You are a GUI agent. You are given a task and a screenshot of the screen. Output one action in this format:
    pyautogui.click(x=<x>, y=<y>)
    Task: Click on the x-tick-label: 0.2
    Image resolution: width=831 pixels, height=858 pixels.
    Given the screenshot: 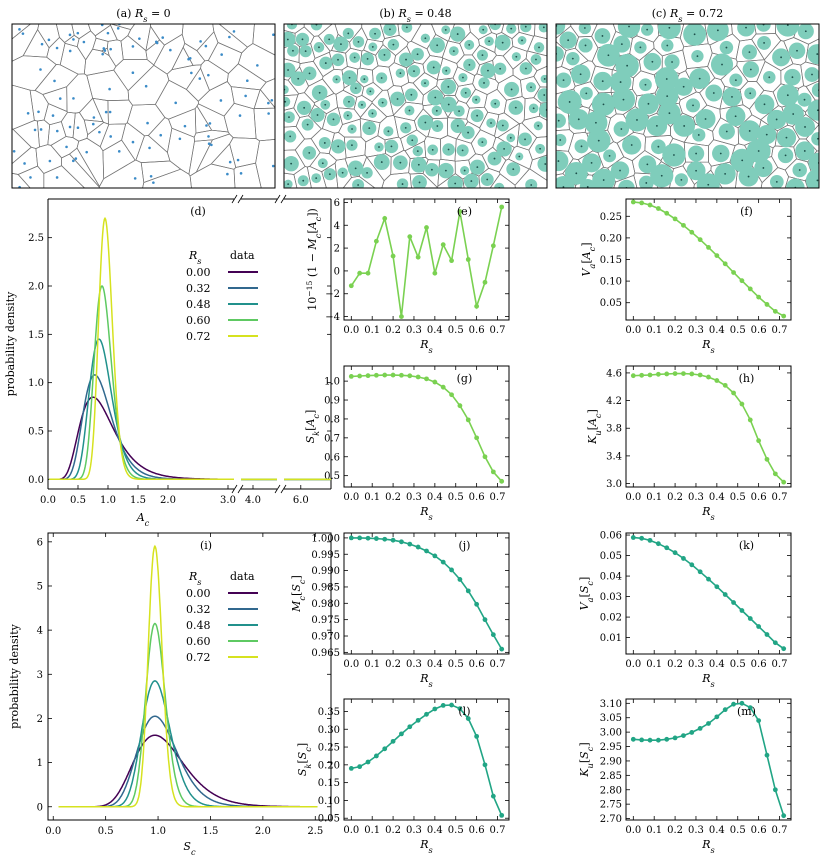 What is the action you would take?
    pyautogui.click(x=675, y=664)
    